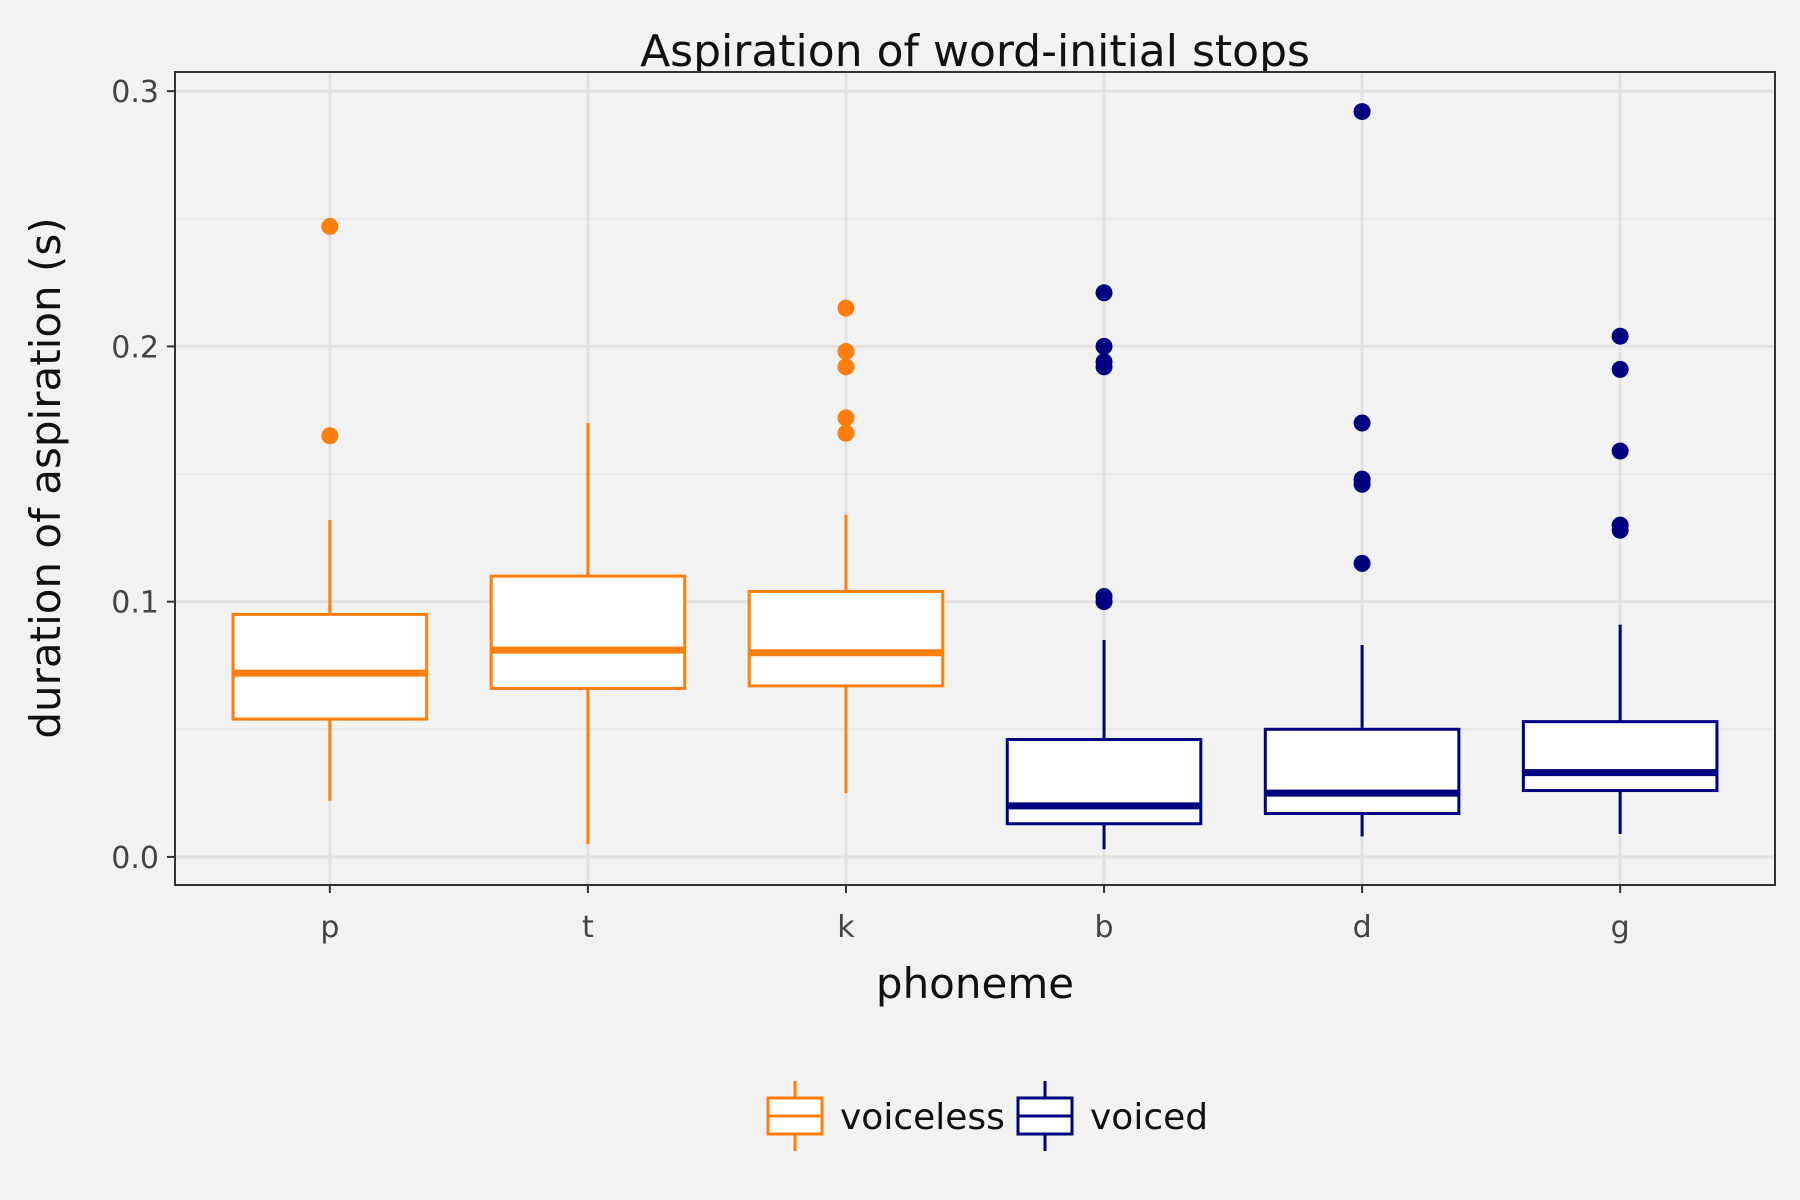 This screenshot has width=1800, height=1200. I want to click on y-tick-label: 0.2, so click(135, 347).